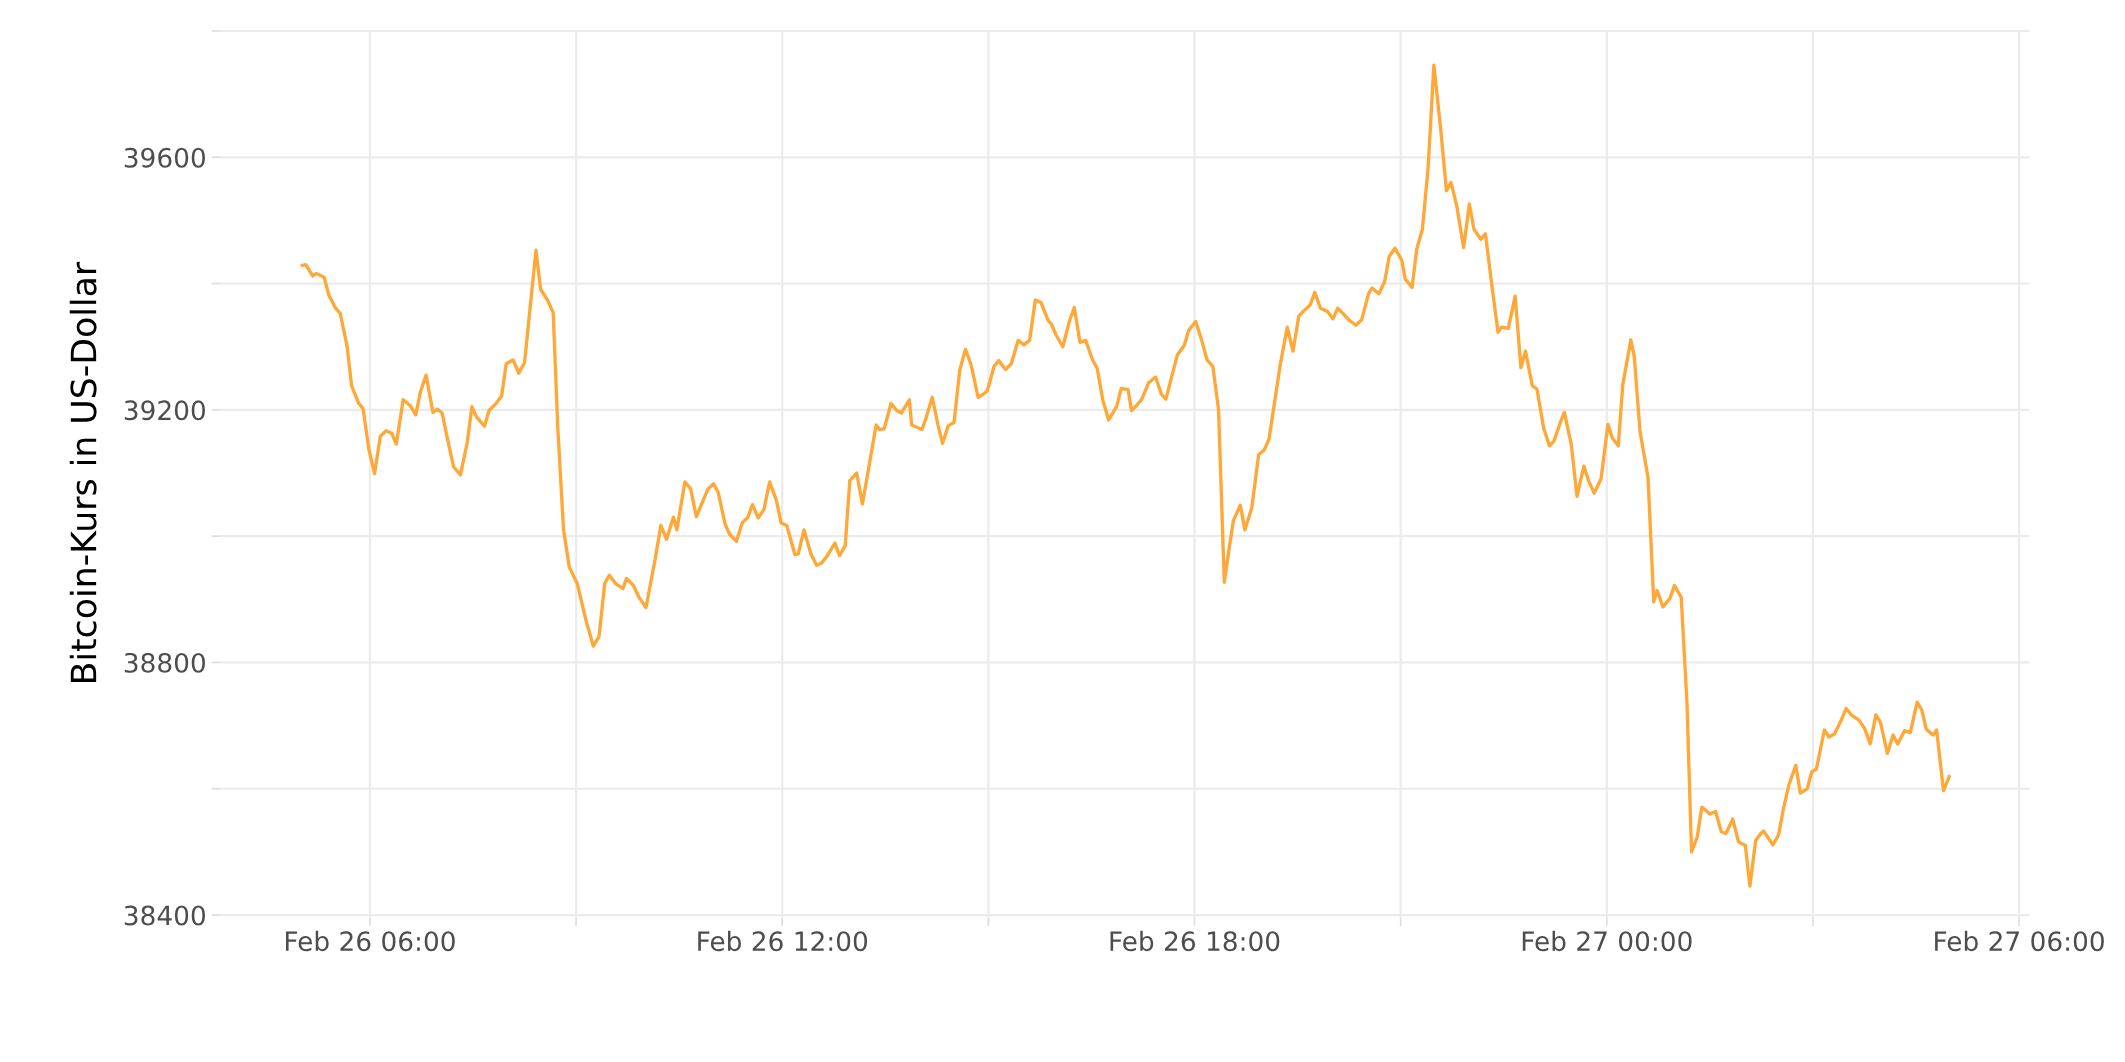 The height and width of the screenshot is (1062, 2125). Describe the element at coordinates (83, 472) in the screenshot. I see `y-axis-title: Bitcoin-Kurs in US-Dollar` at that location.